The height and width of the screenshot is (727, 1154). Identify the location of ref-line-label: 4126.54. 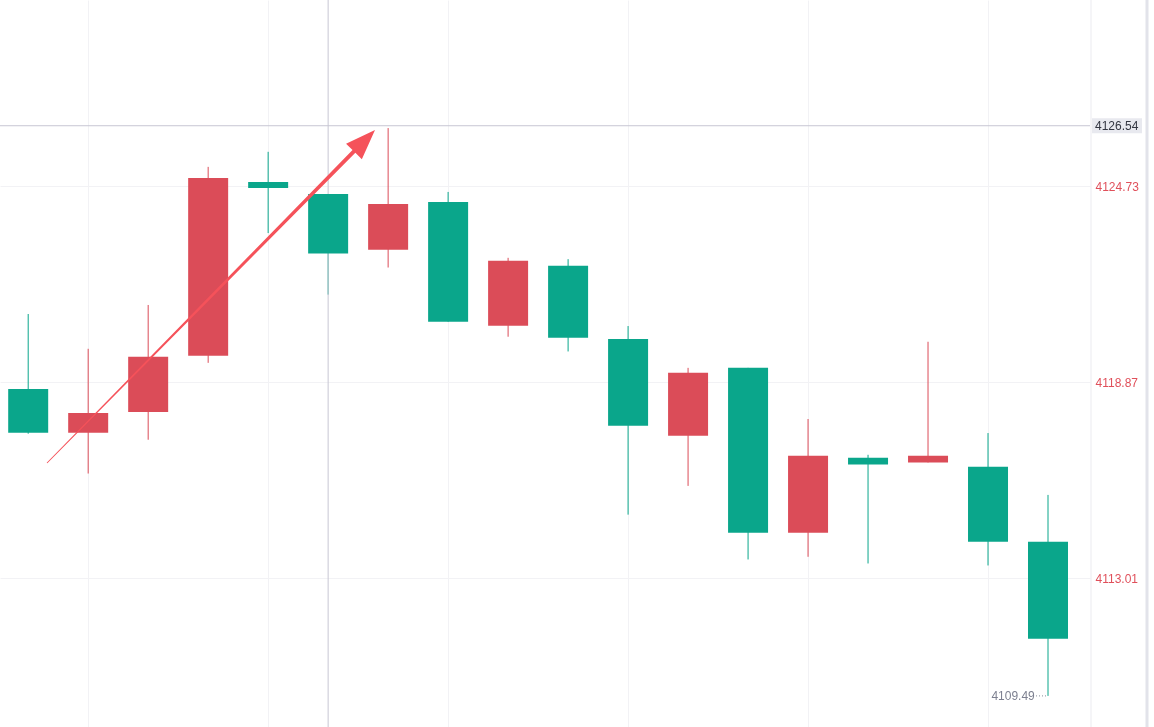
(1117, 125).